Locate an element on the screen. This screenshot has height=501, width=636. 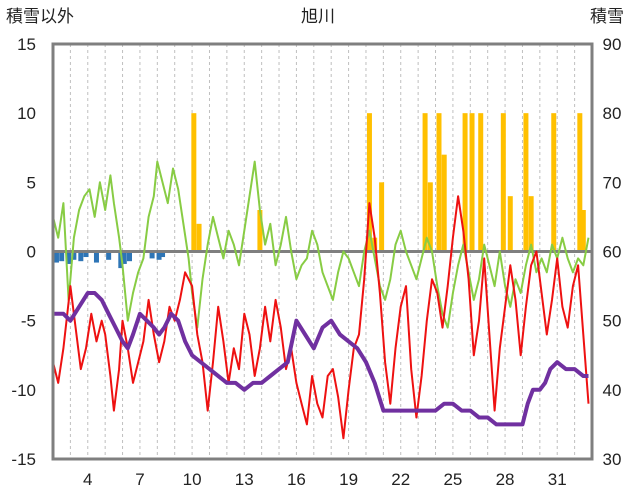
y-right-tick-label: 30 is located at coordinates (612, 459).